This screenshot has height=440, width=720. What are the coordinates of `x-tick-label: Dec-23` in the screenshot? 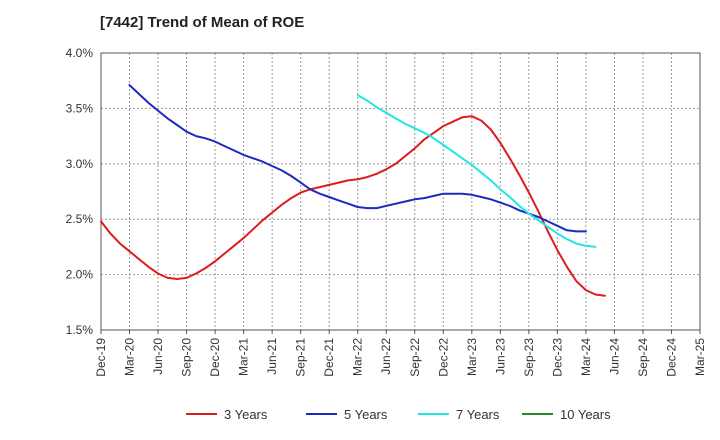 It's located at (557, 357).